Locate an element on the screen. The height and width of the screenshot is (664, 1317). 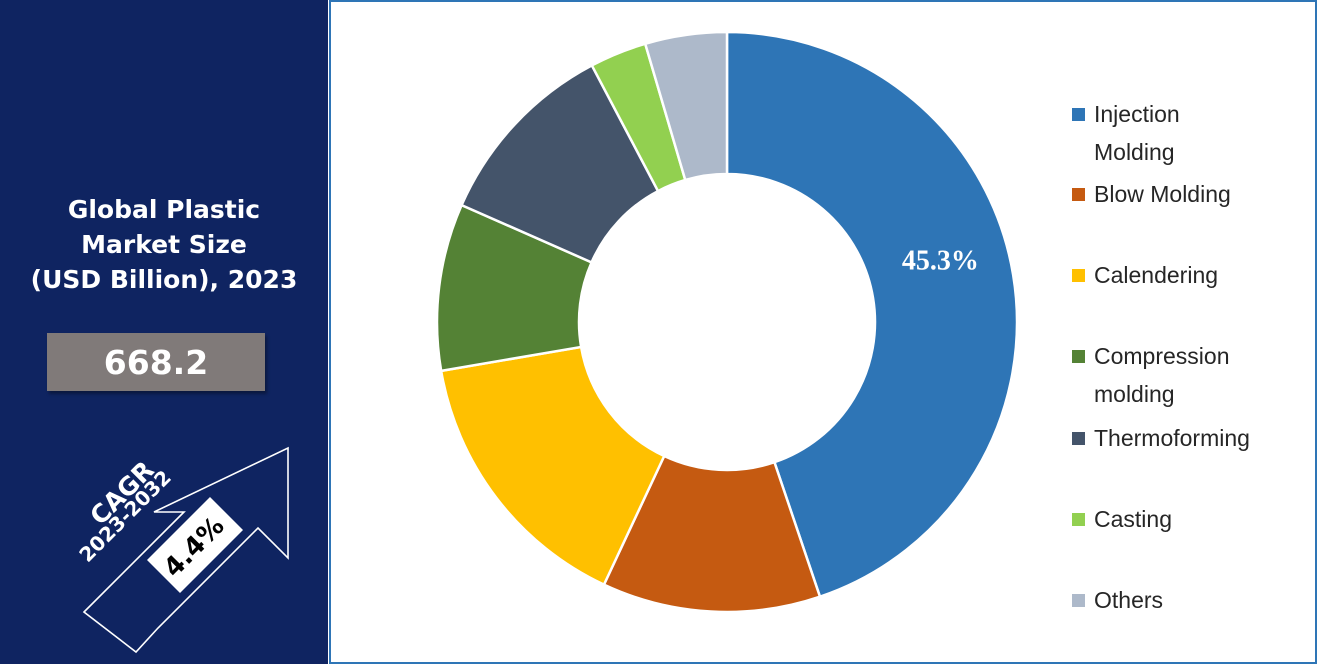
legend-label-line: Calendering is located at coordinates (1156, 275).